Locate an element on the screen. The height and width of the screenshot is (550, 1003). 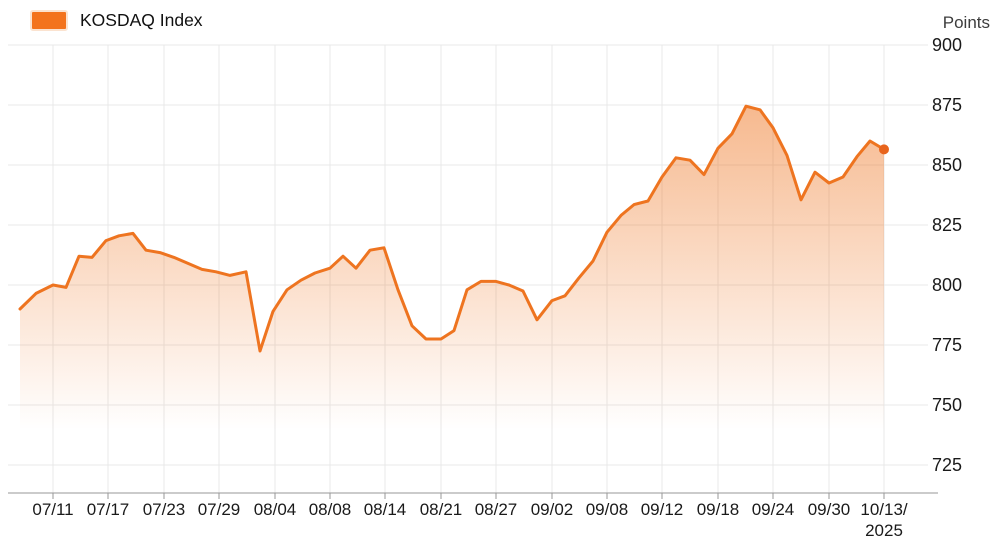
x-tick-label: 09/18 is located at coordinates (718, 509).